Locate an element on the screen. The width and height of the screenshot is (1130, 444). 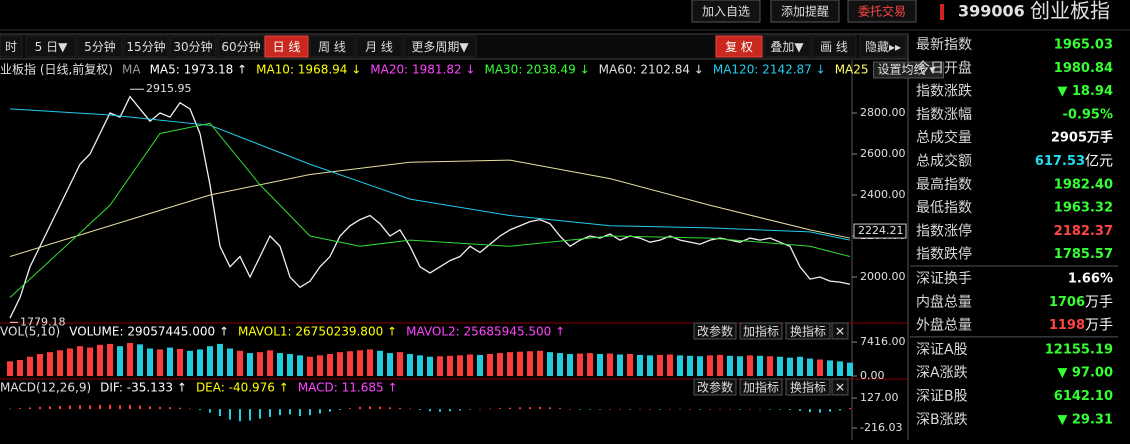
quote-value: ▼ 97.00 is located at coordinates (1085, 373).